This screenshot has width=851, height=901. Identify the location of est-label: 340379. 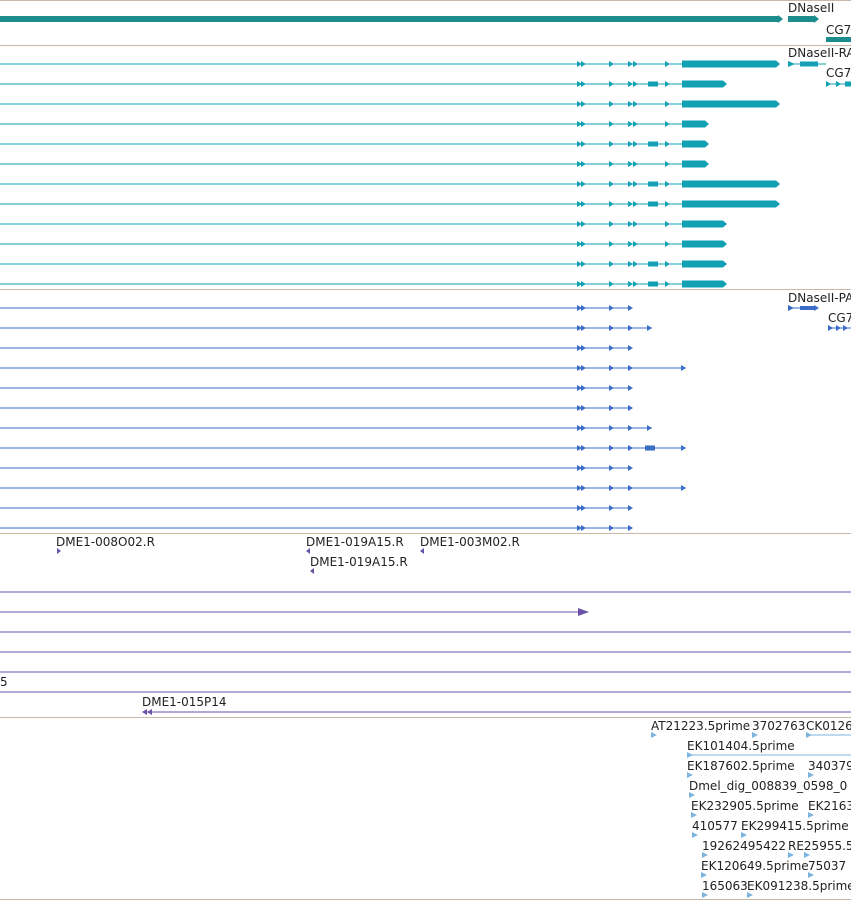
(829, 766).